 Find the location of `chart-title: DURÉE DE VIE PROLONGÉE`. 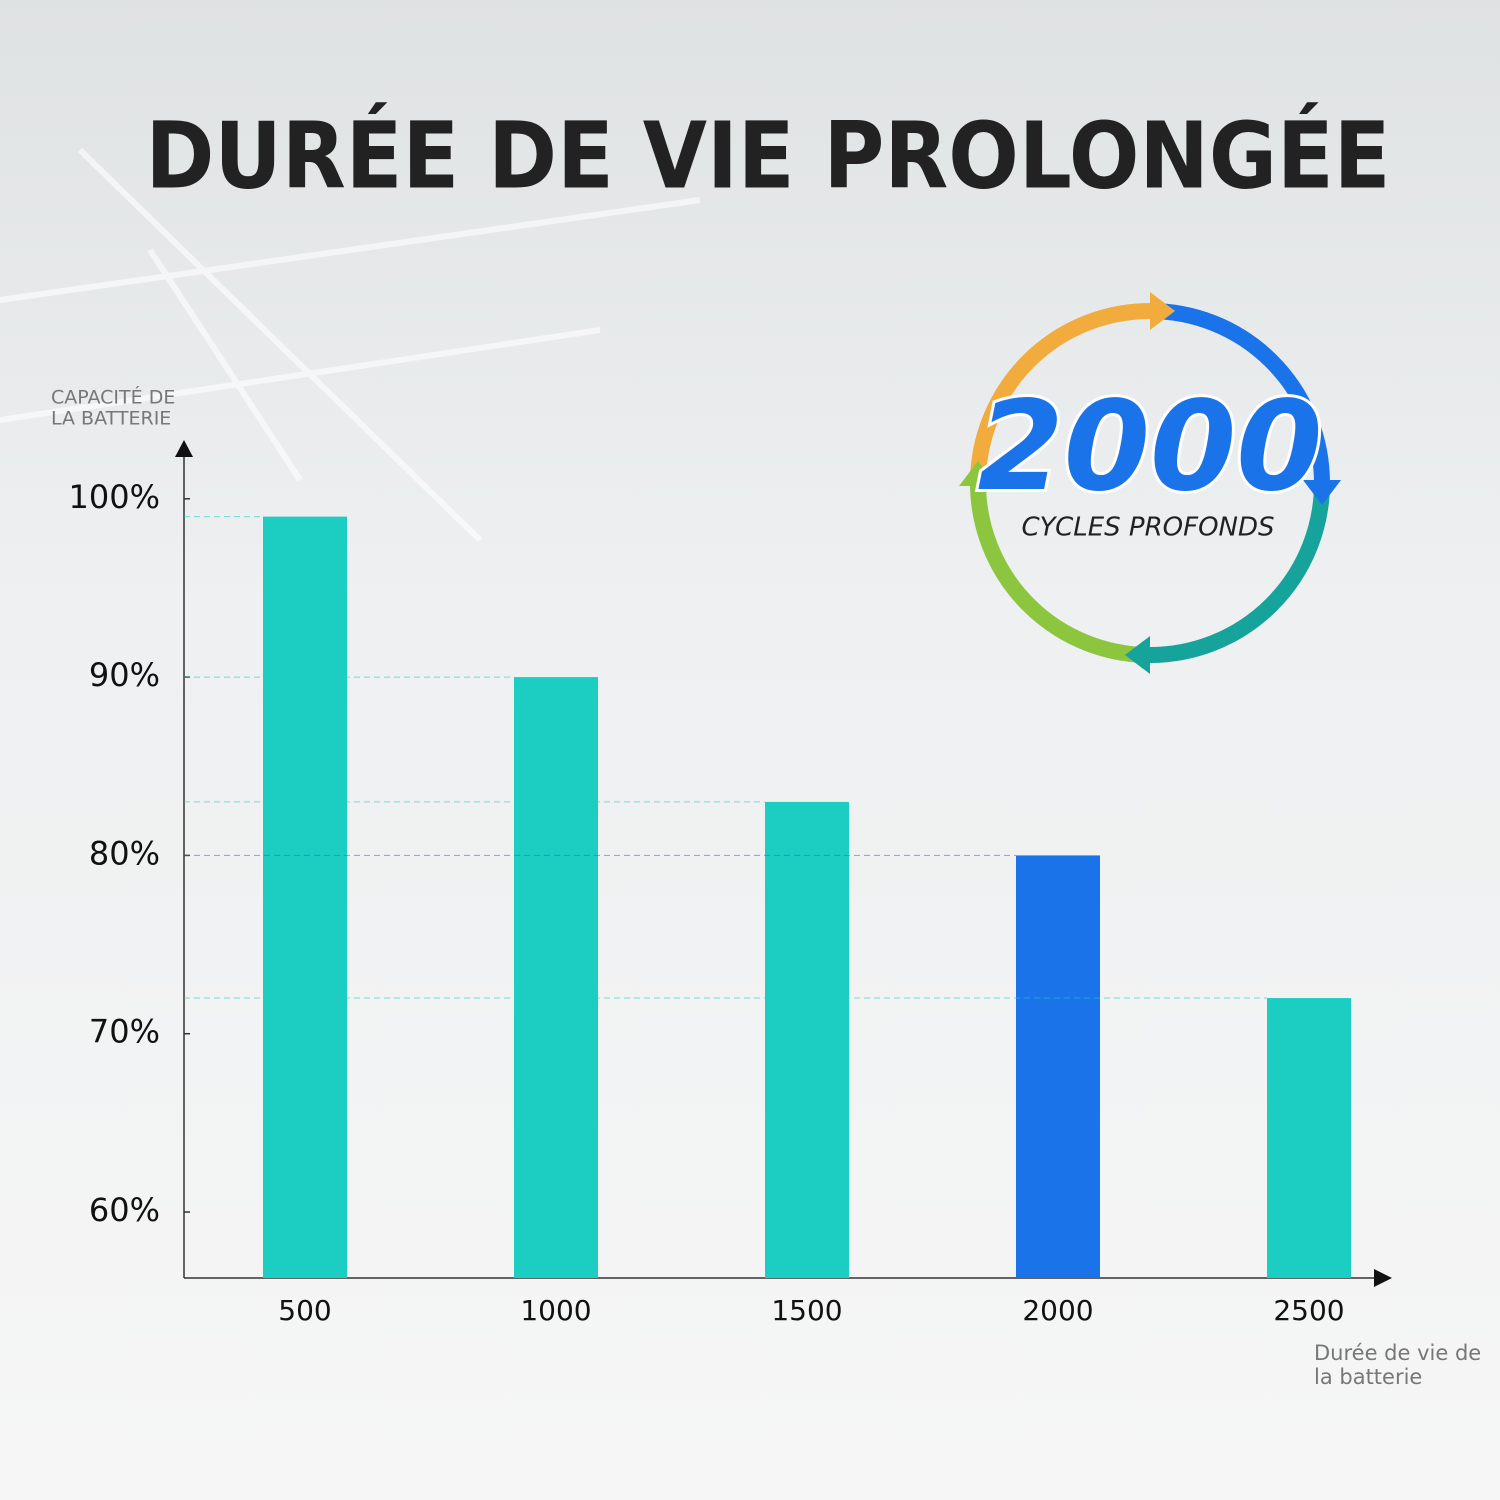

chart-title: DURÉE DE VIE PROLONGÉE is located at coordinates (768, 155).